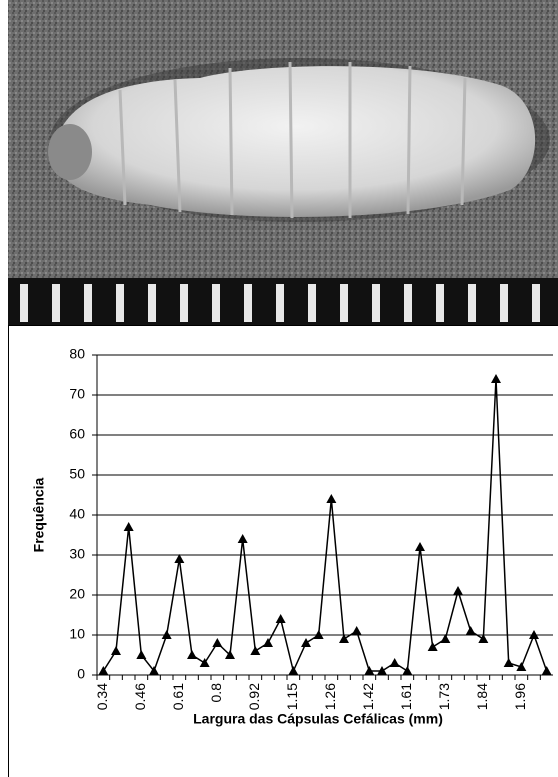 This screenshot has height=777, width=558. What do you see at coordinates (140, 696) in the screenshot?
I see `x-tick-label: 0.46` at bounding box center [140, 696].